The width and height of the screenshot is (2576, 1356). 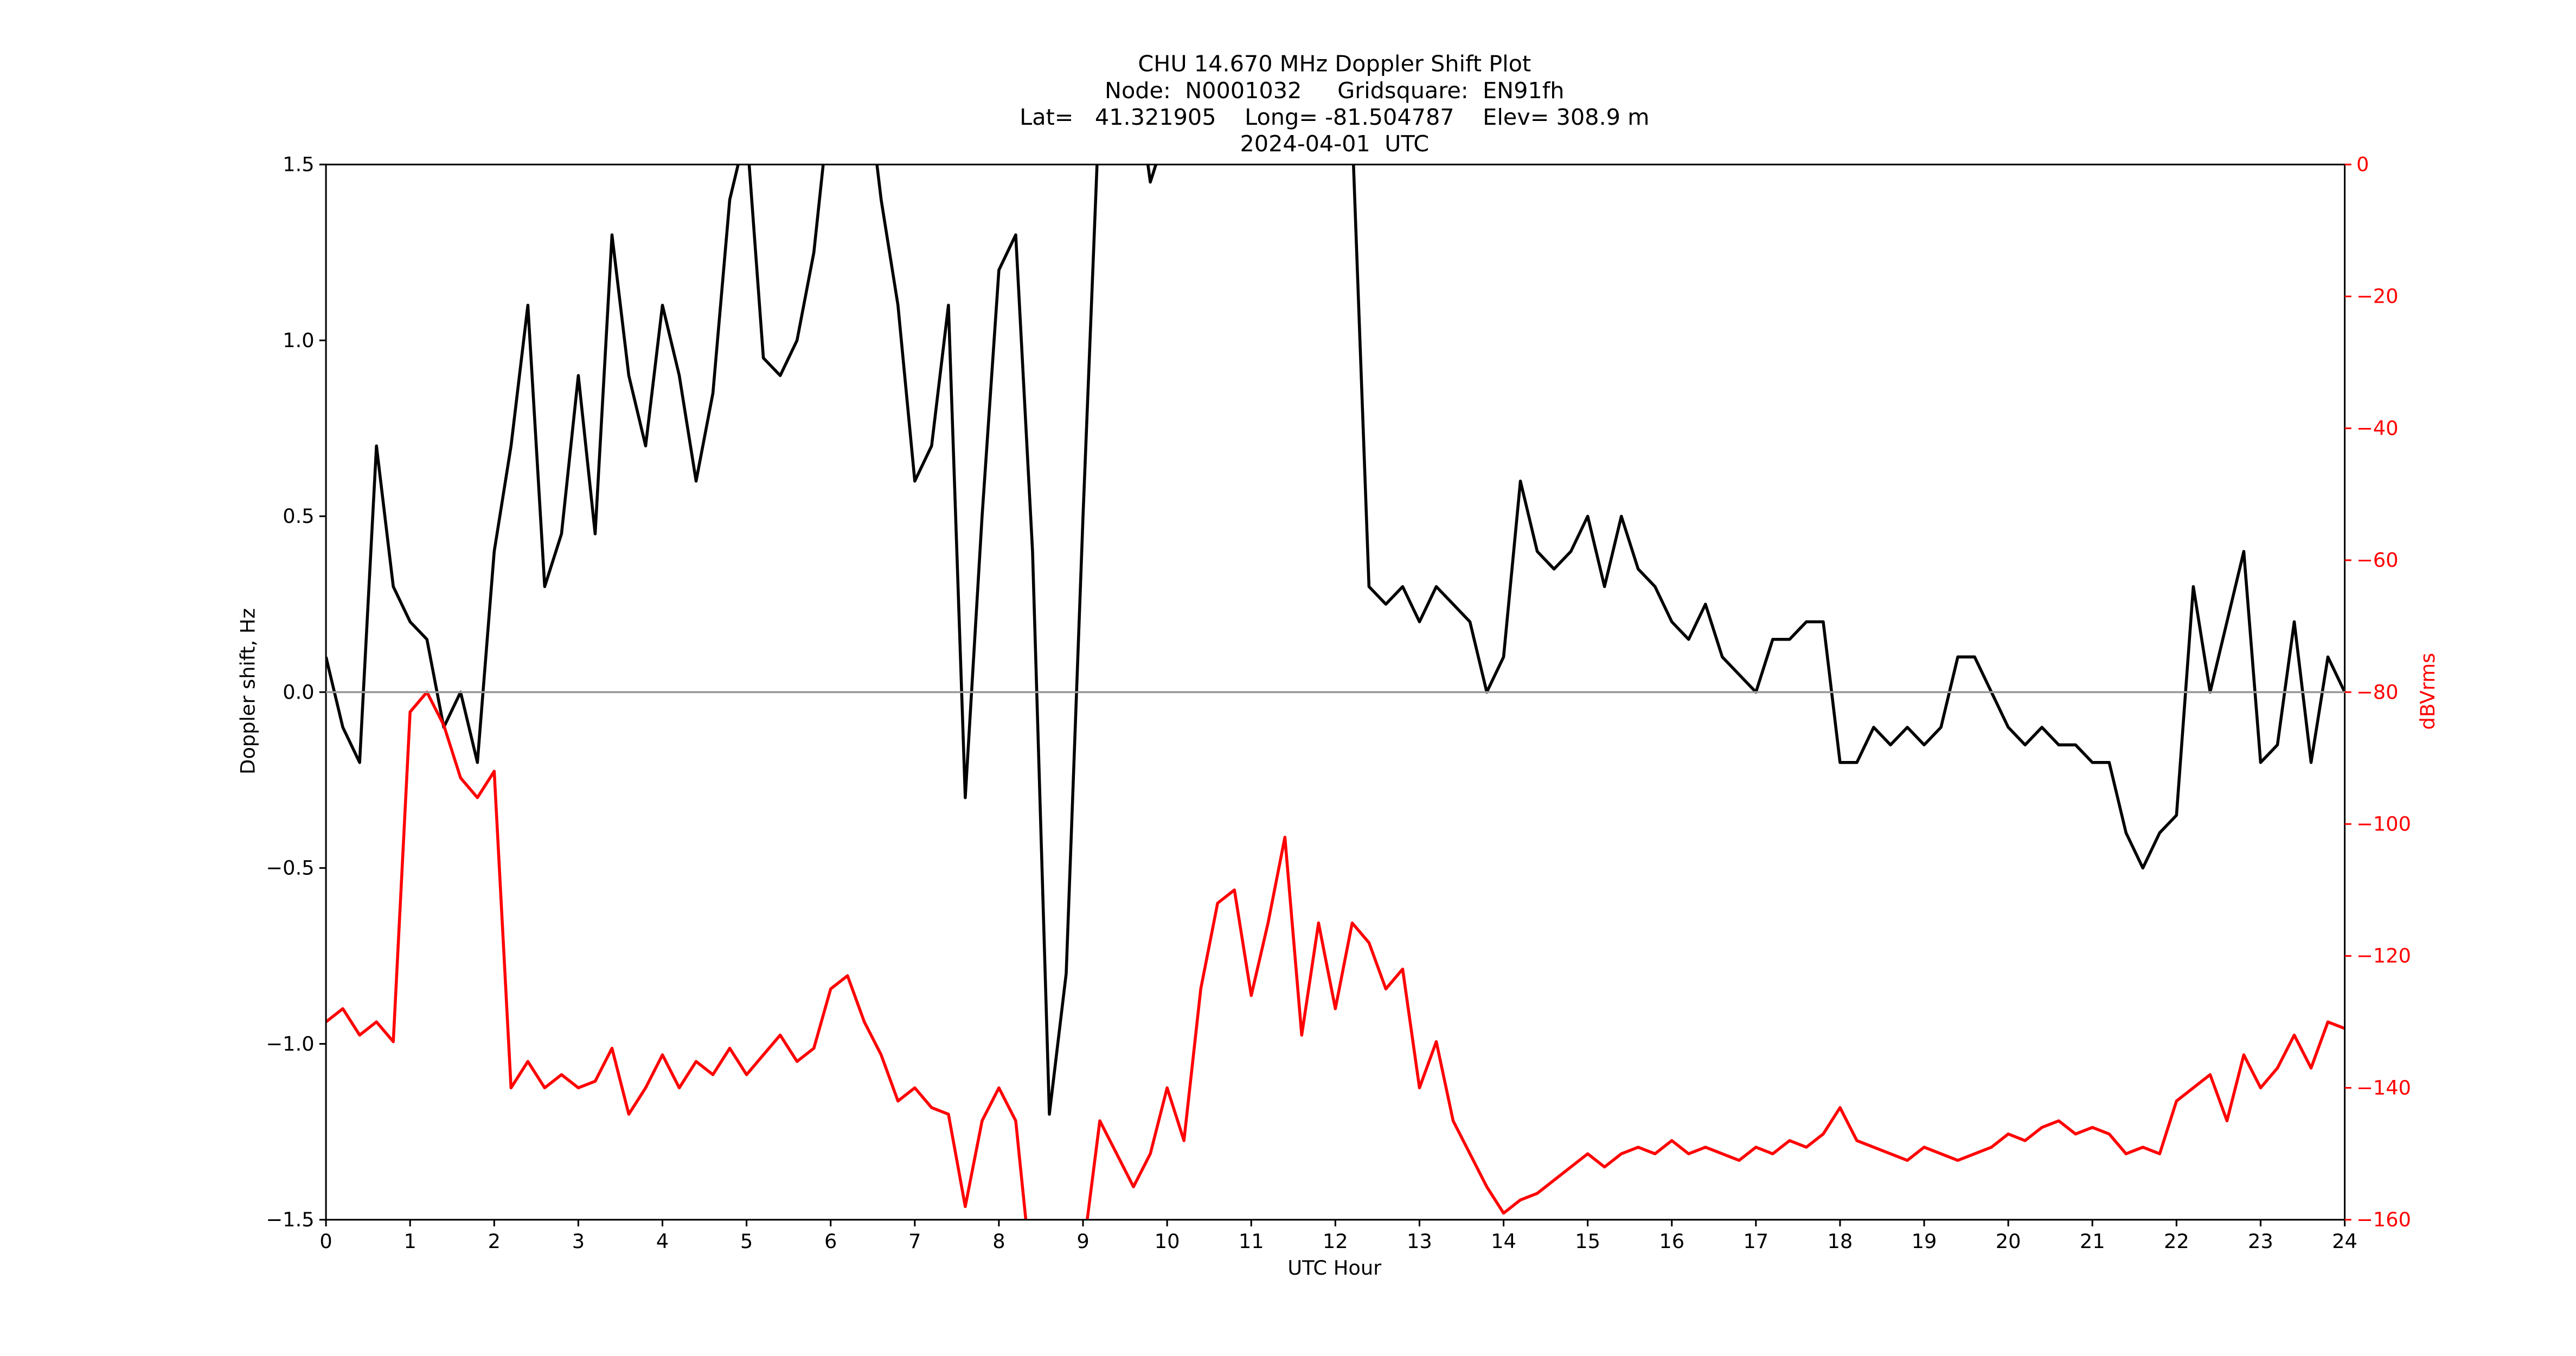 I want to click on y-tick-label: 0.5, so click(x=298, y=516).